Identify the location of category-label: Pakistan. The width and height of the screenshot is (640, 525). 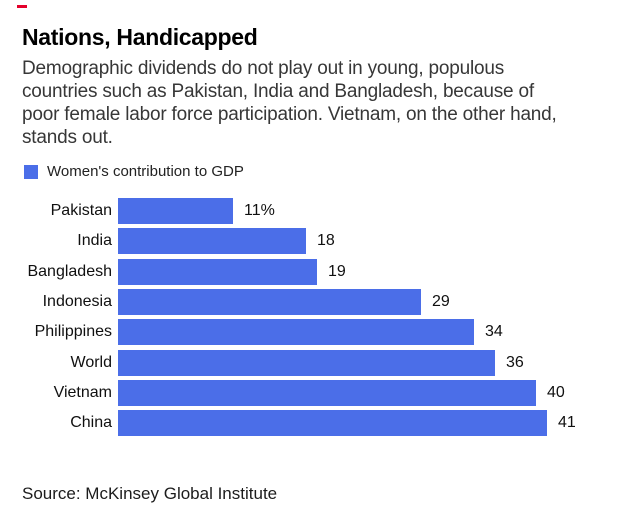
(81, 210).